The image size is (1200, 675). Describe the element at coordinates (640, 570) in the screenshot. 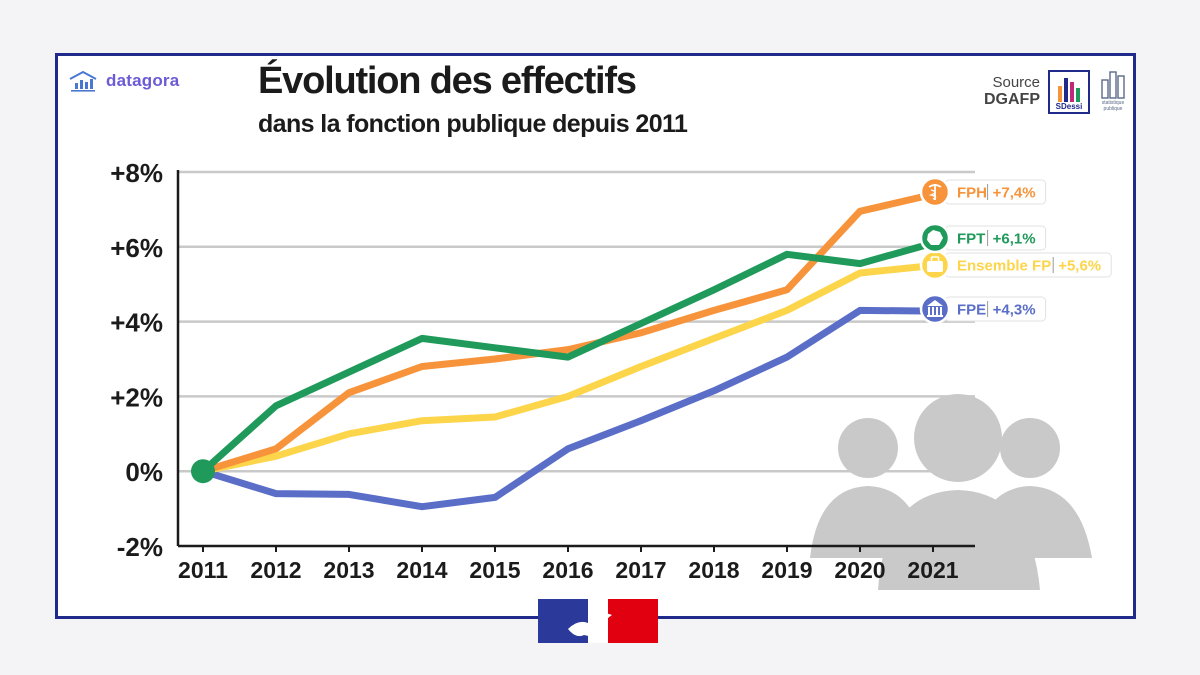

I see `x-tick-label: 2017` at that location.